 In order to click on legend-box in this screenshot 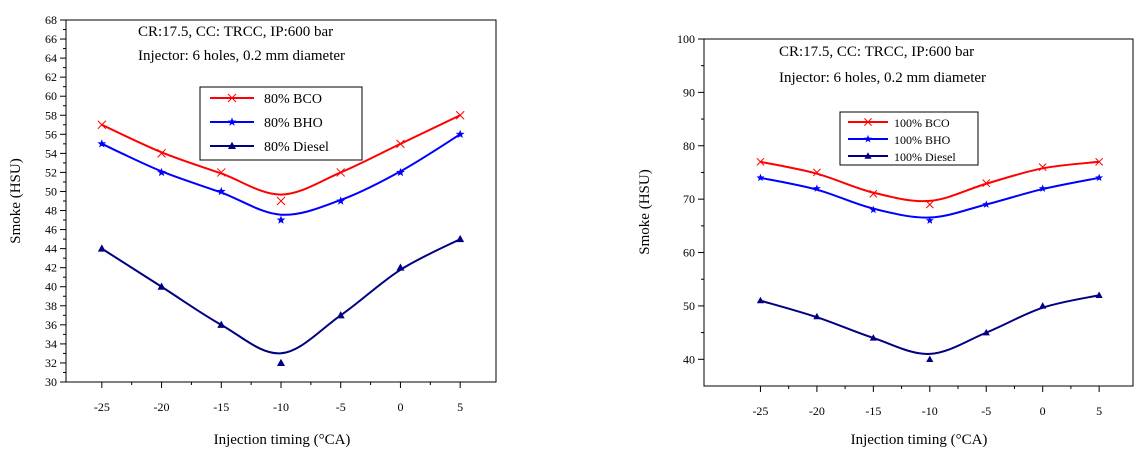, I will do `click(281, 123)`.